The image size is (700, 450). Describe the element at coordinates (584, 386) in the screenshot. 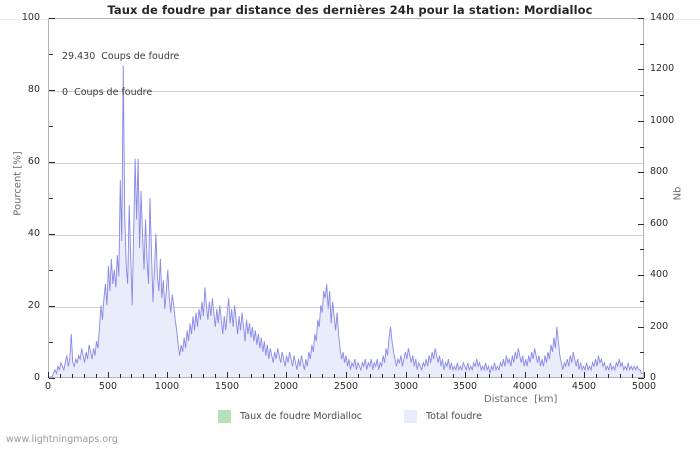

I see `x-tick-label-4500: 4500` at that location.